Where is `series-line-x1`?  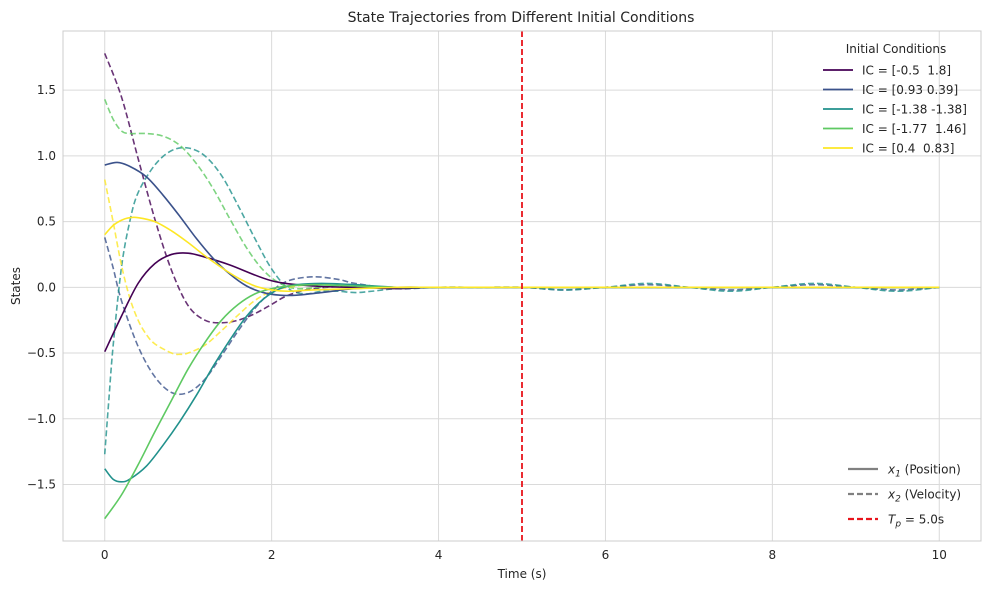 series-line-x1 is located at coordinates (522, 254).